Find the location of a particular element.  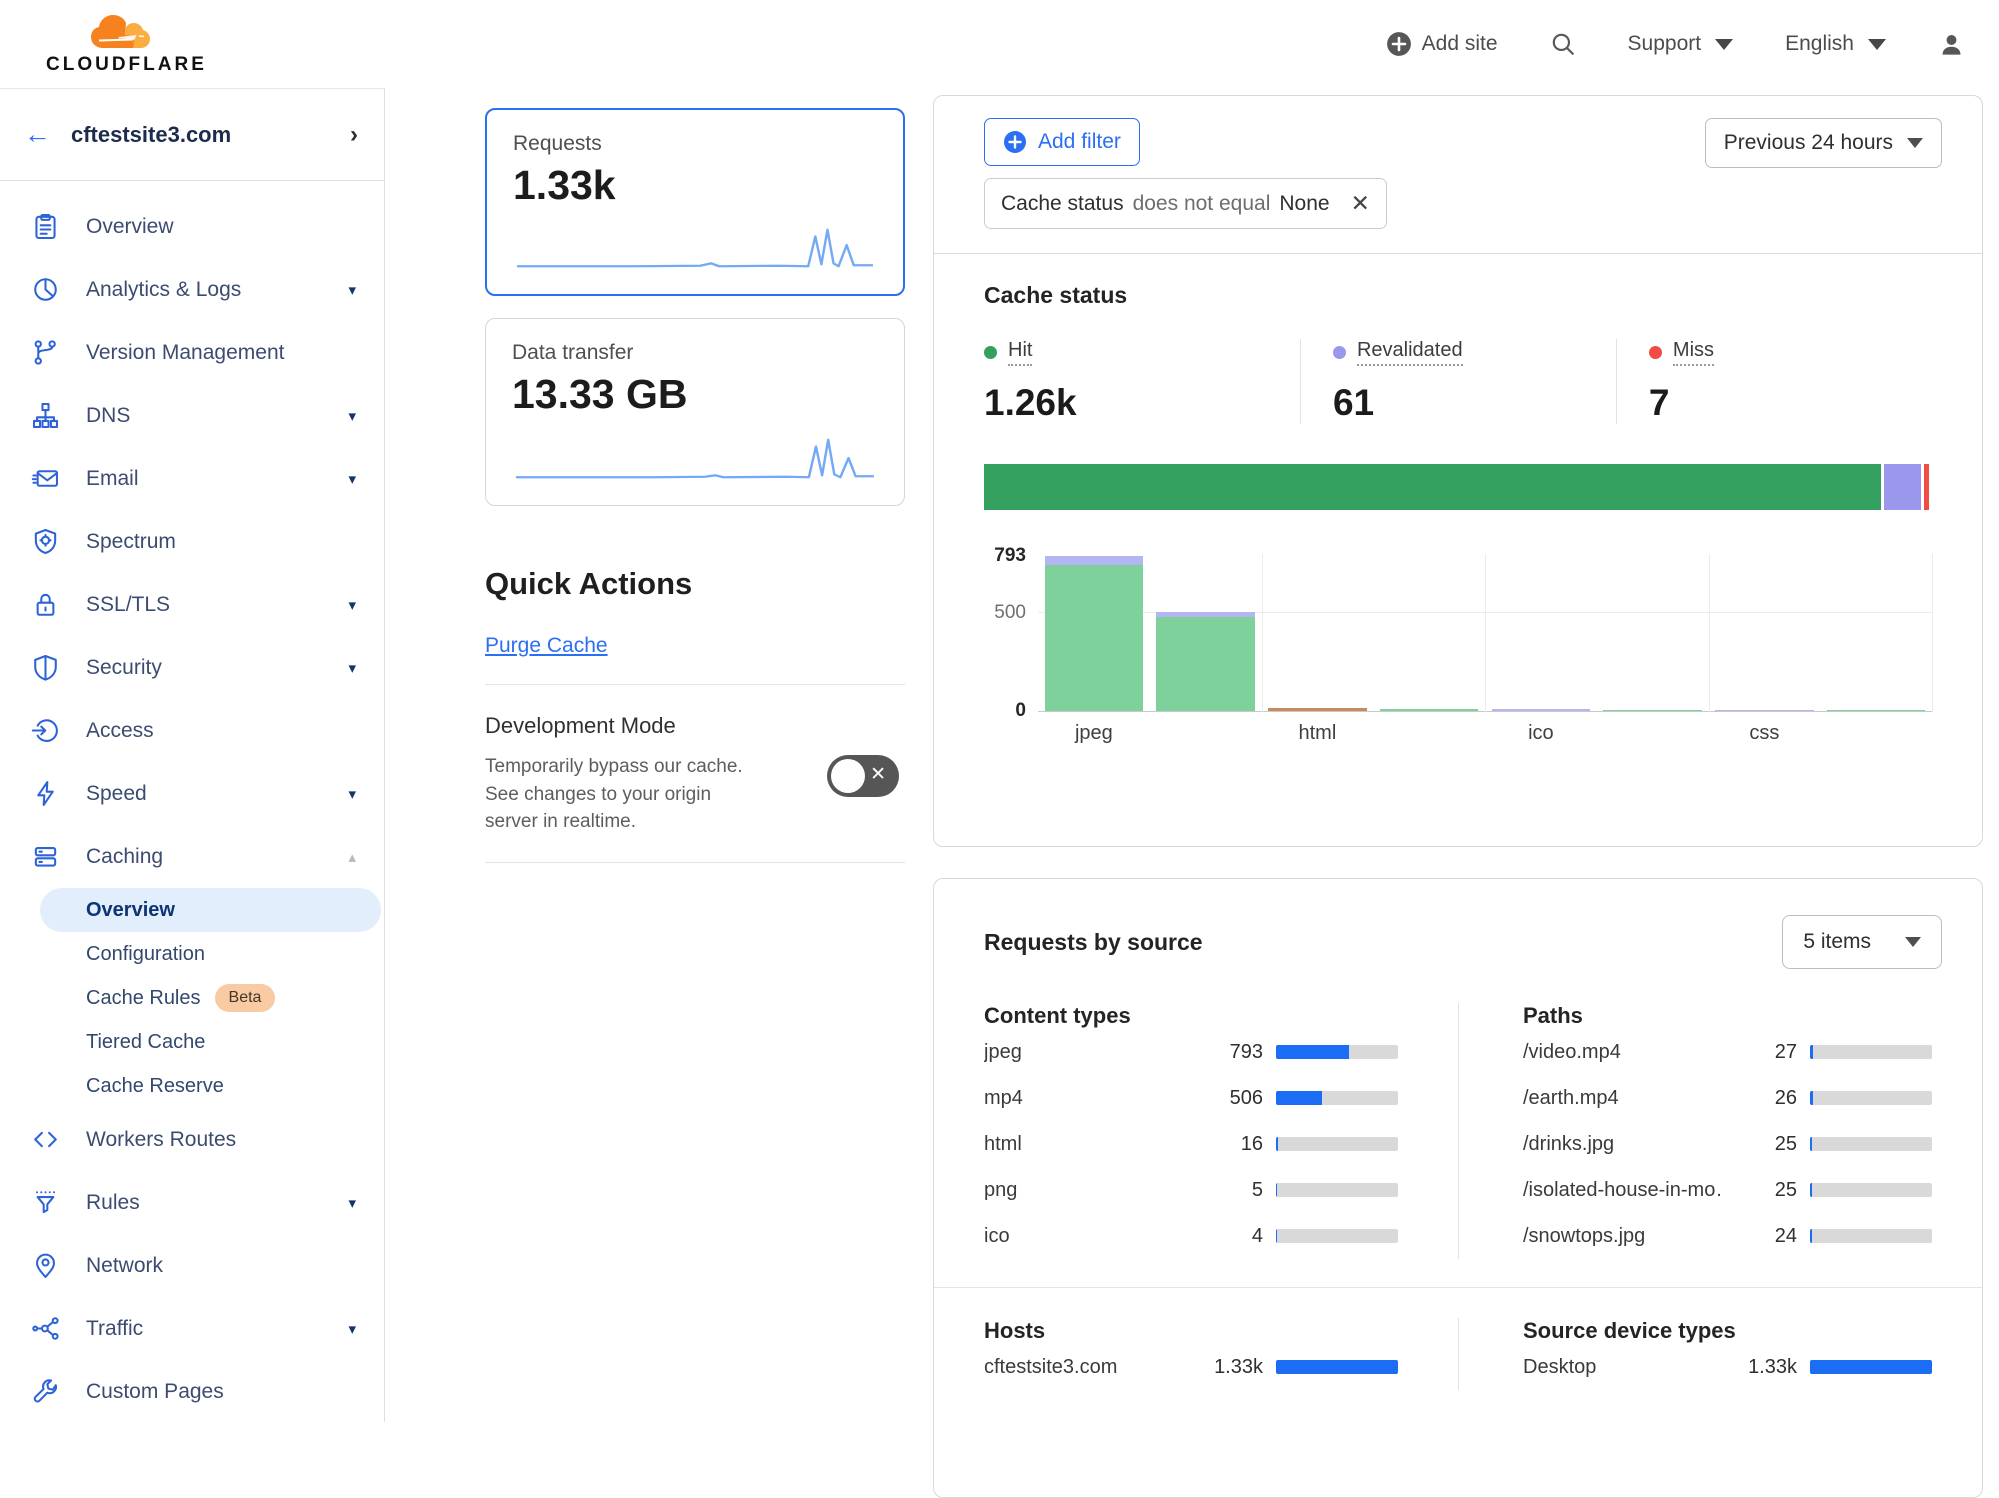

bar-html is located at coordinates (1318, 632).